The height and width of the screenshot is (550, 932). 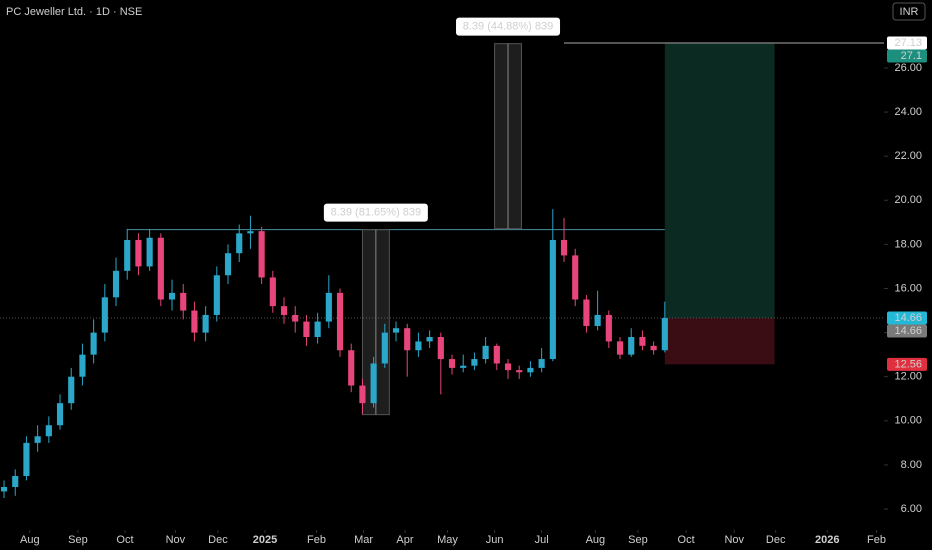 I want to click on measure-label: 8.39 (44.88%) 839, so click(x=508, y=27).